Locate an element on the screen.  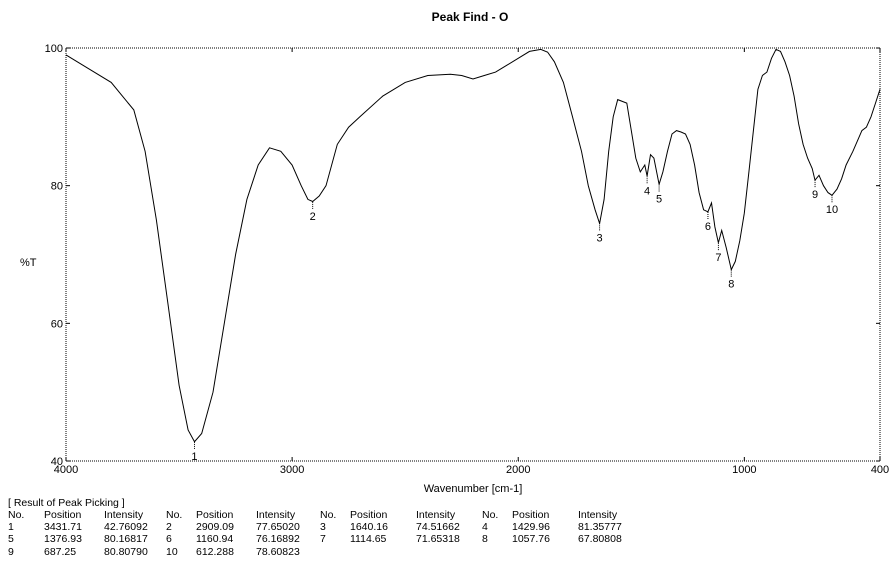
results-cell: 1160.94 is located at coordinates (215, 539).